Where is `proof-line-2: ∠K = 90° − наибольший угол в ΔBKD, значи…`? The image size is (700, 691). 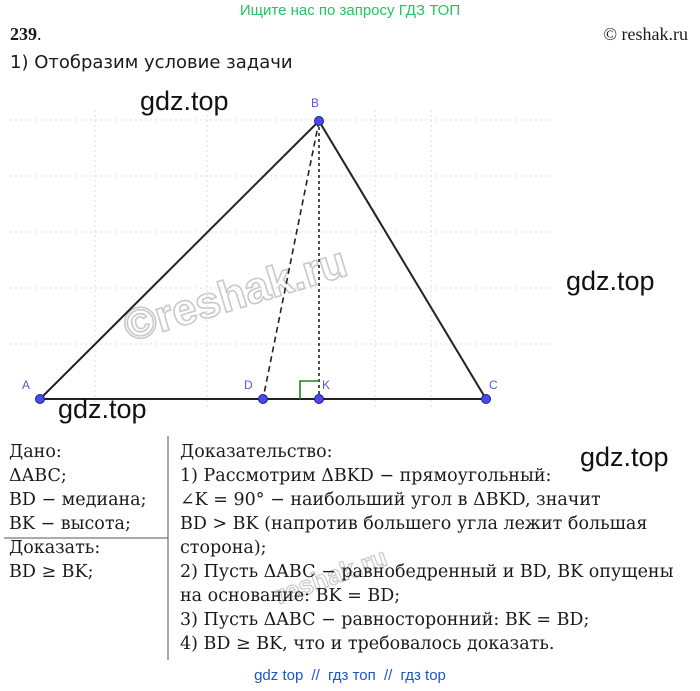
proof-line-2: ∠K = 90° − наибольший угол в ΔBKD, значи… is located at coordinates (390, 500).